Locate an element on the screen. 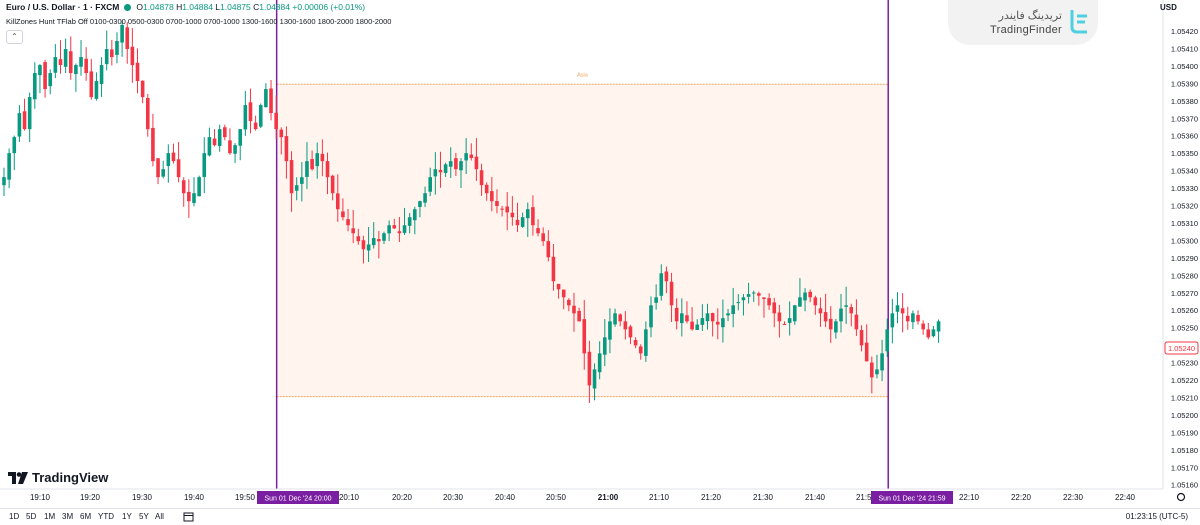 This screenshot has width=1200, height=525. timeframe-1m: 1M is located at coordinates (50, 516).